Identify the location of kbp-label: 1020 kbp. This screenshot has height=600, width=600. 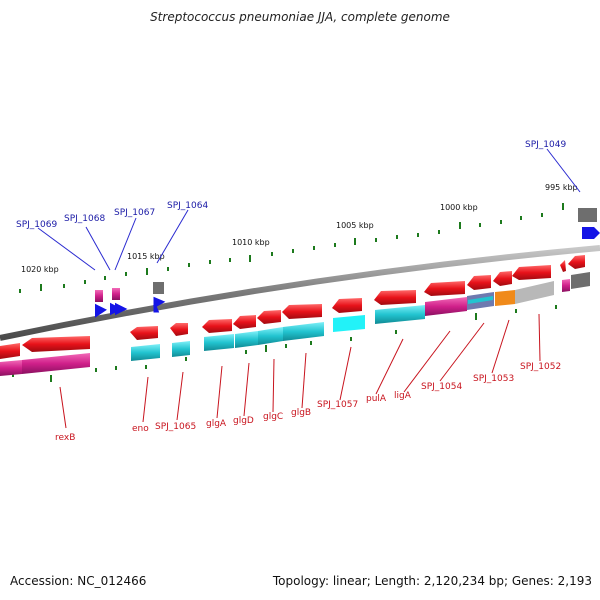
(40, 269).